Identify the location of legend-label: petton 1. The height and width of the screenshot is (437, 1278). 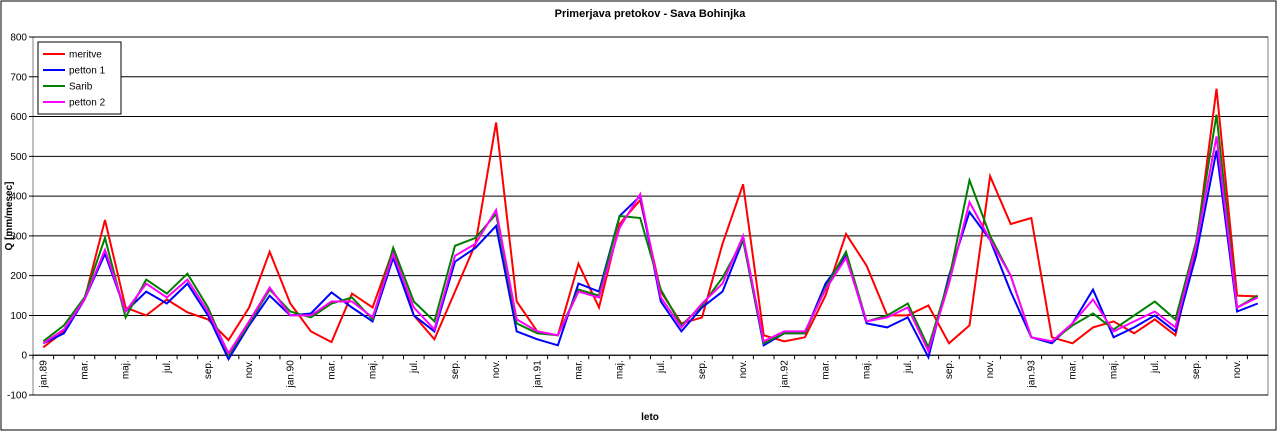
(87, 71).